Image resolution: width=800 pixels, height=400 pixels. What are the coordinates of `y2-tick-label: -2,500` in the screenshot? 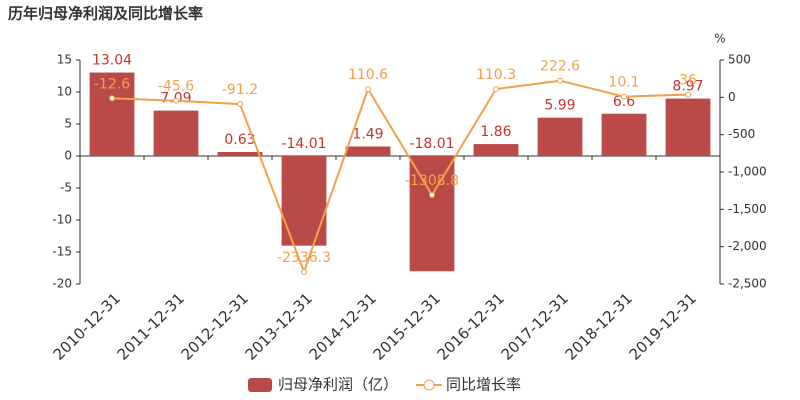 It's located at (747, 284).